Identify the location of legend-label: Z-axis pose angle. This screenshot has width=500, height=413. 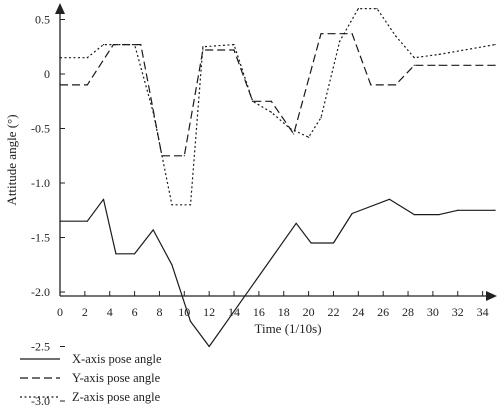
(116, 397).